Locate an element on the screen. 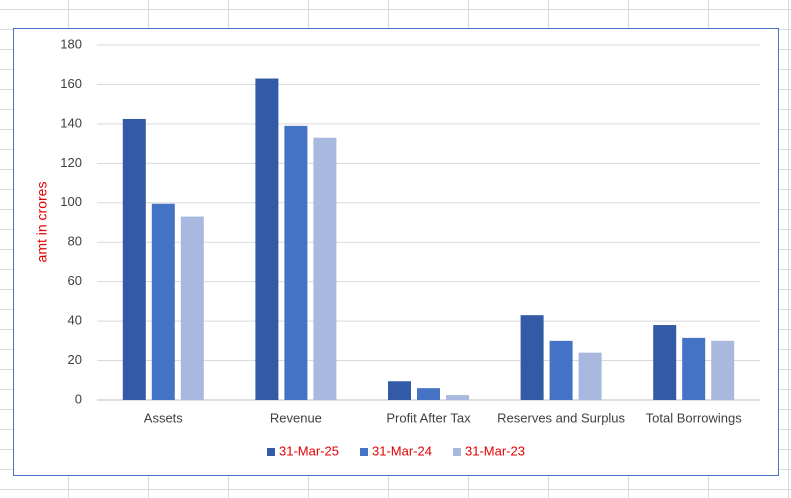 The image size is (791, 498). y-tick-label: 160 is located at coordinates (71, 83).